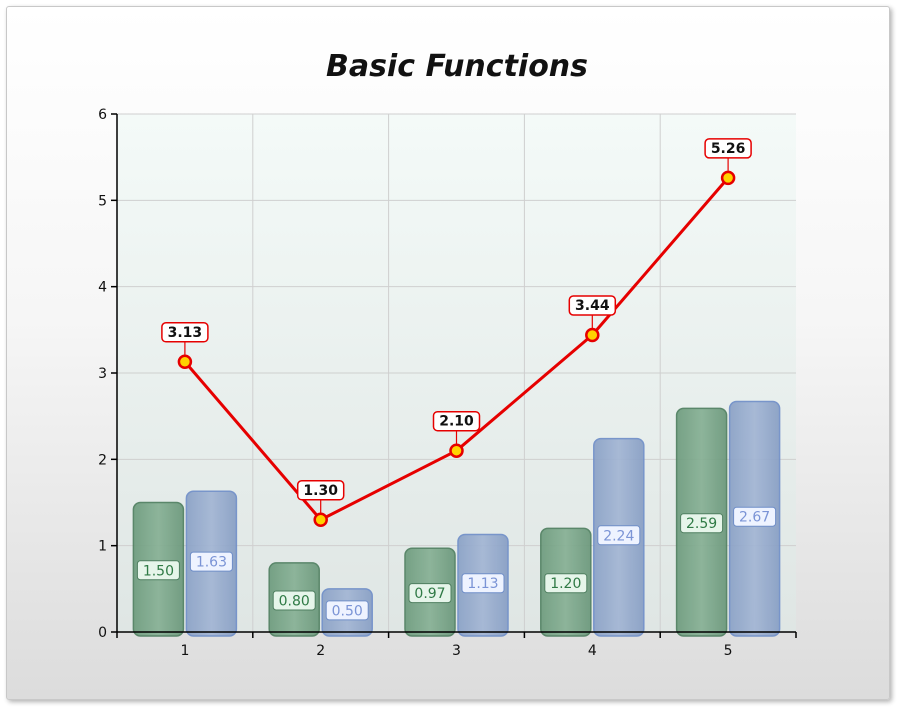 The image size is (898, 707). I want to click on bar-value-label: 0.80, so click(294, 601).